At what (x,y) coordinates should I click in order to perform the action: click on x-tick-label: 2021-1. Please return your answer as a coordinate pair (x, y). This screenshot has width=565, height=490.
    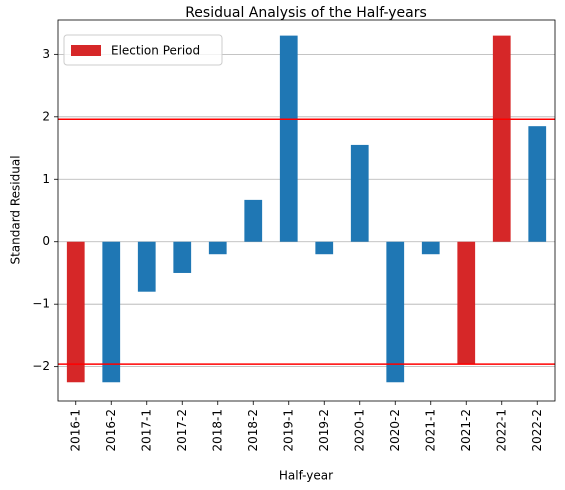
    Looking at the image, I should click on (430, 430).